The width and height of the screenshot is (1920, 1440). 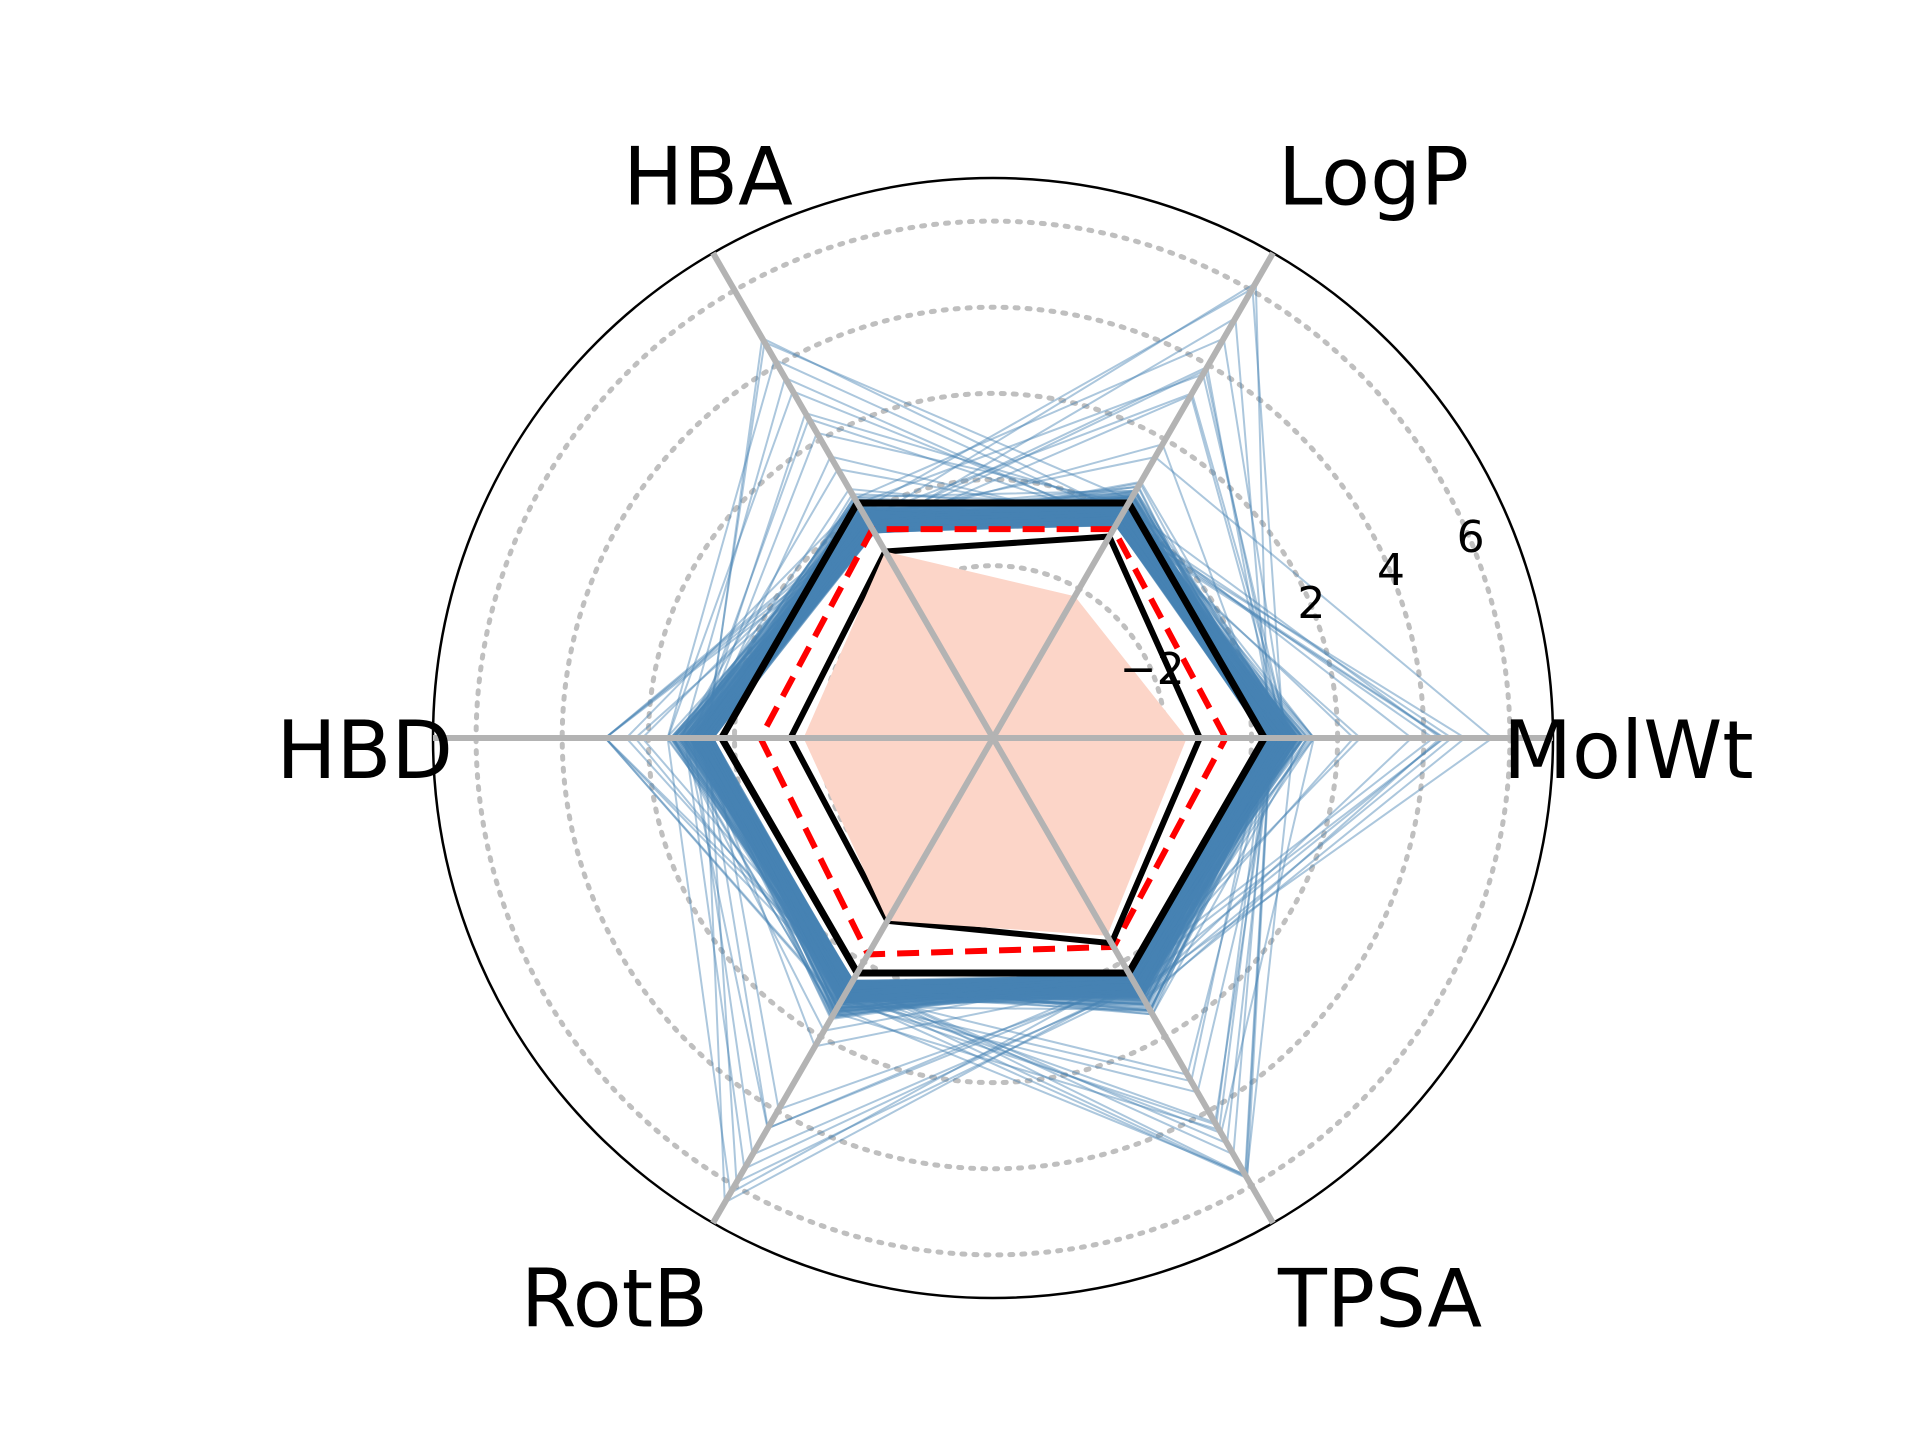 I want to click on r-tick-label: 6, so click(x=1471, y=537).